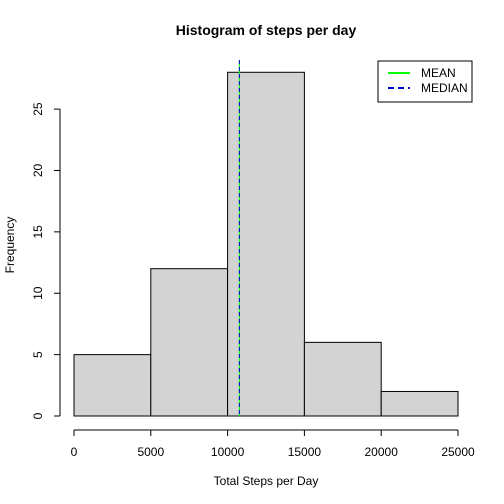 This screenshot has width=504, height=504. I want to click on x-tick-label: 0, so click(74, 452).